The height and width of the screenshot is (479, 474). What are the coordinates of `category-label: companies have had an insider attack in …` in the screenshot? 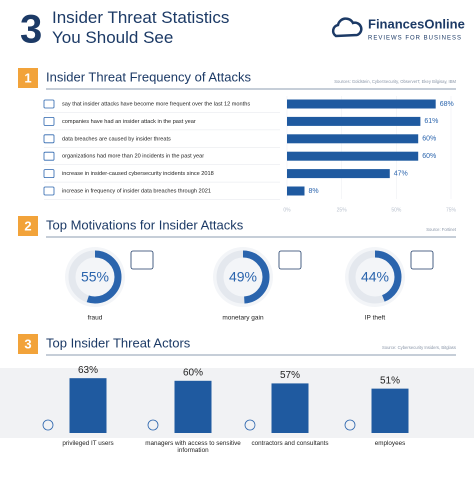 It's located at (129, 122).